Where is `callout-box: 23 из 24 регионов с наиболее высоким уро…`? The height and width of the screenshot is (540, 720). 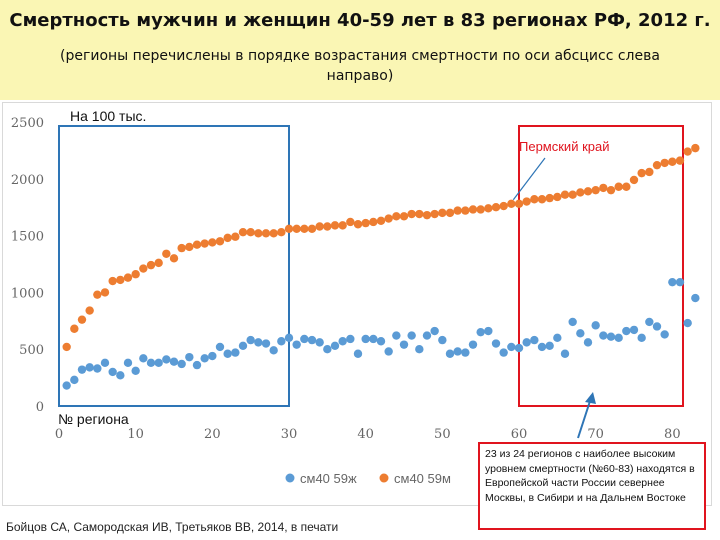 callout-box: 23 из 24 регионов с наиболее высоким уро… is located at coordinates (592, 486).